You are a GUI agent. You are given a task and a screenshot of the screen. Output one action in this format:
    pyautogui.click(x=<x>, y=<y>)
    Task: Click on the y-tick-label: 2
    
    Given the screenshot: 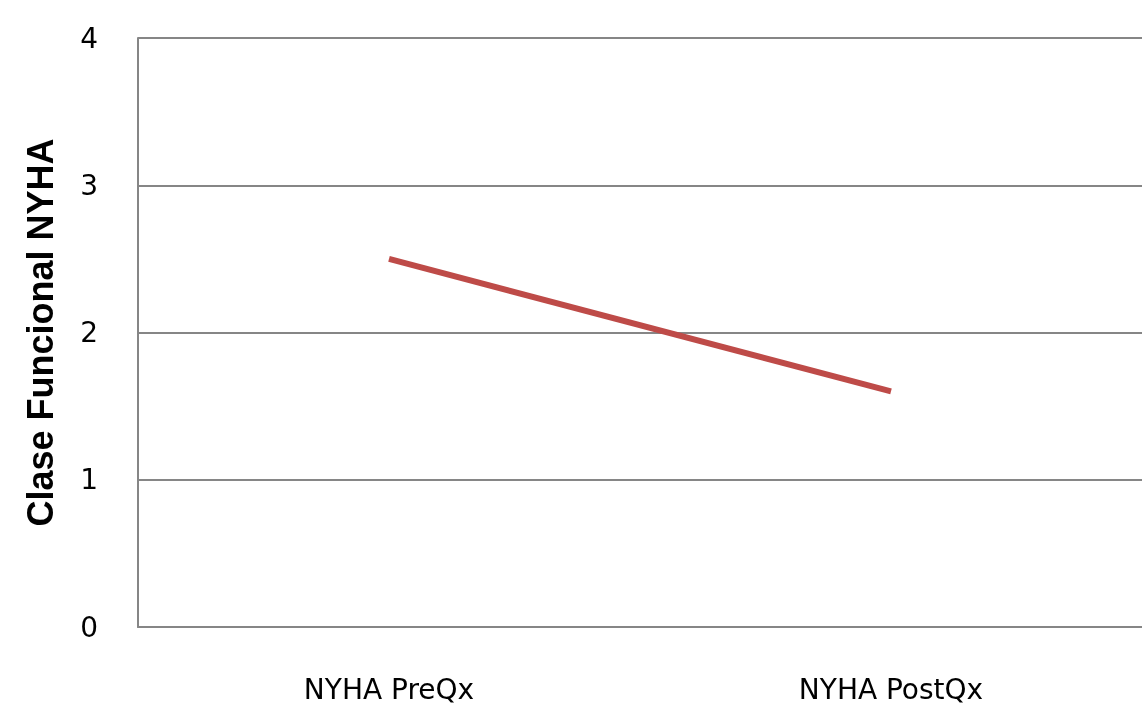 What is the action you would take?
    pyautogui.click(x=89, y=332)
    